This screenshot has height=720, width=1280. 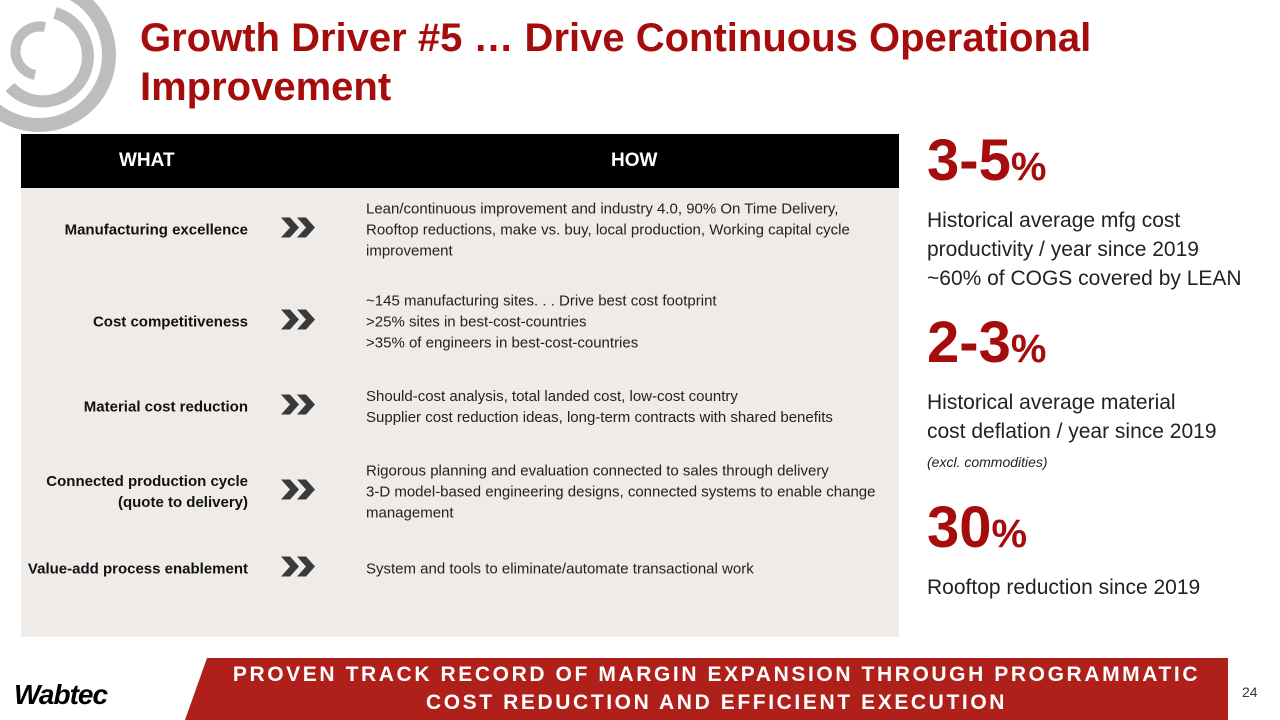 What do you see at coordinates (987, 462) in the screenshot?
I see `stat-note: (excl. commodities)` at bounding box center [987, 462].